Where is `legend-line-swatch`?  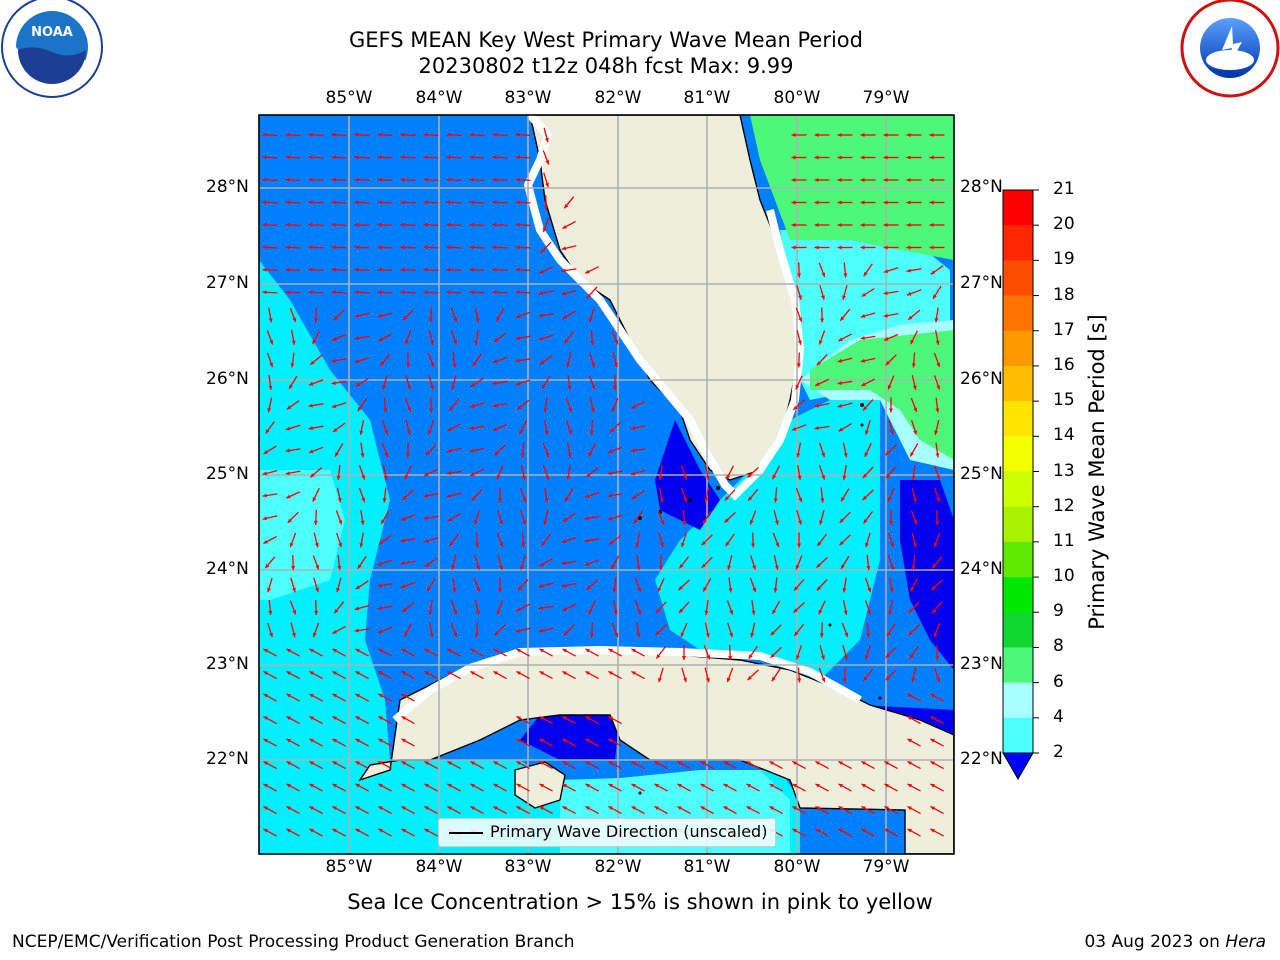
legend-line-swatch is located at coordinates (466, 833).